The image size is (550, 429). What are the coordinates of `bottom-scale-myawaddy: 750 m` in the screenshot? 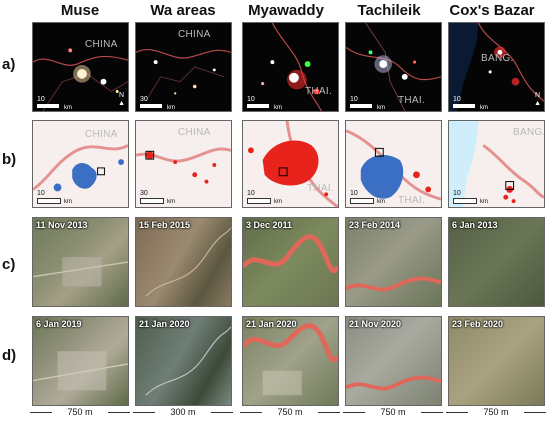 It's located at (290, 412).